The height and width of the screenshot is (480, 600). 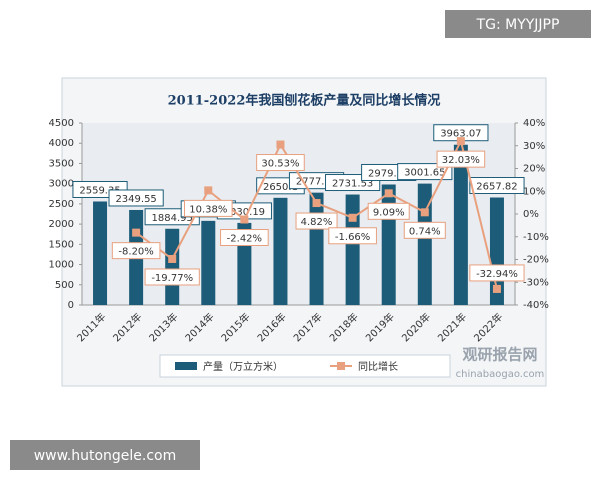 I want to click on data-label: 2650.1, so click(x=280, y=187).